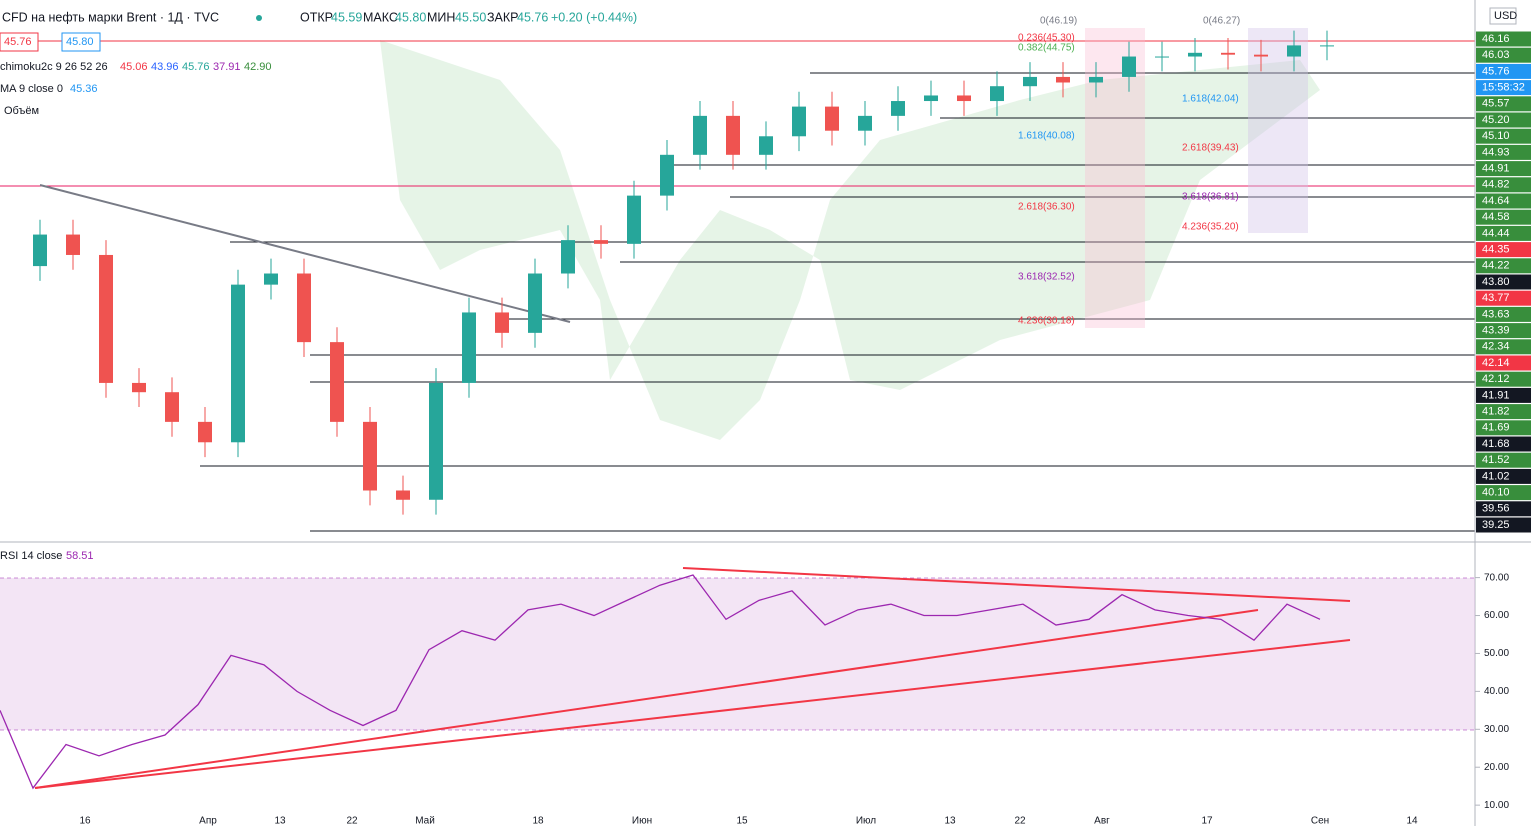 The height and width of the screenshot is (826, 1531). Describe the element at coordinates (425, 821) in the screenshot. I see `x-tick-label: Май` at that location.